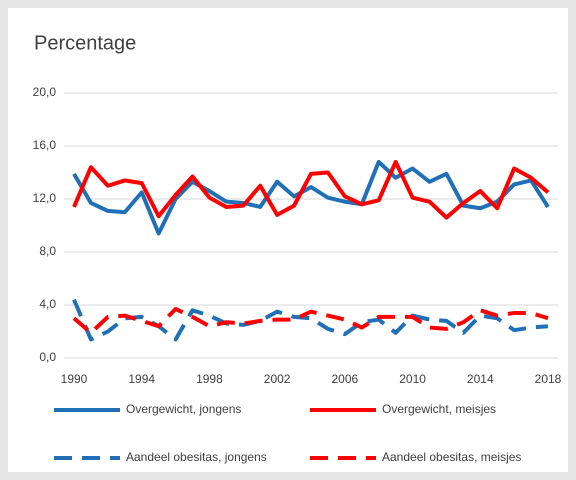  What do you see at coordinates (47, 304) in the screenshot?
I see `y-tick-label: 4,0` at bounding box center [47, 304].